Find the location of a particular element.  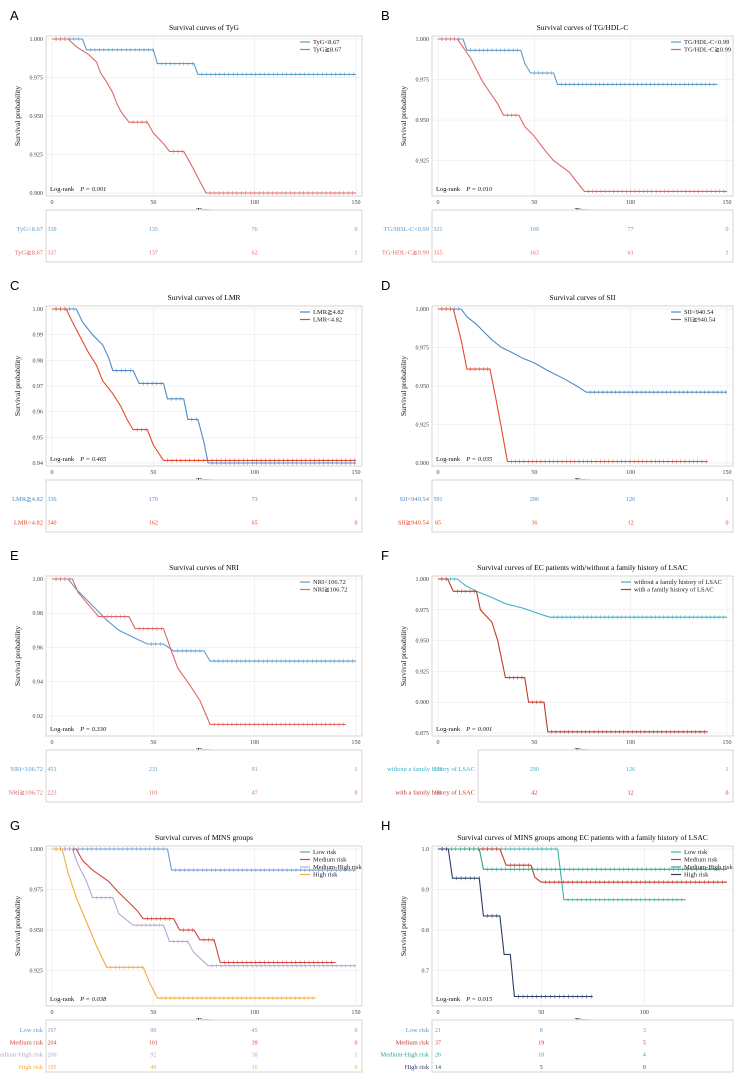

y-tick-label: 0.96 is located at coordinates (38, 413).